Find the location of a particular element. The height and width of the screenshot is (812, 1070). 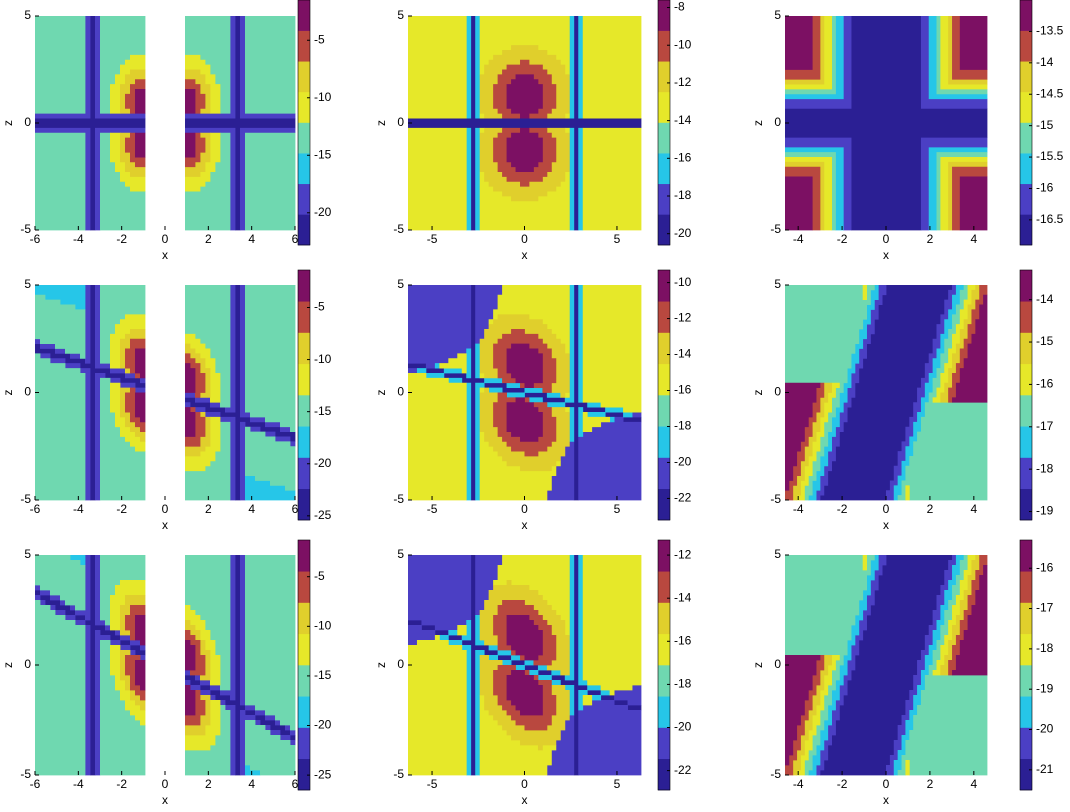

x-tick-label: -2 is located at coordinates (121, 239).